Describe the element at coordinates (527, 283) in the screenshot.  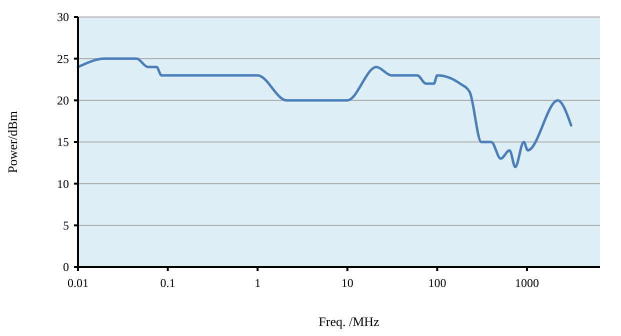
I see `x-tick-label: 1000` at that location.